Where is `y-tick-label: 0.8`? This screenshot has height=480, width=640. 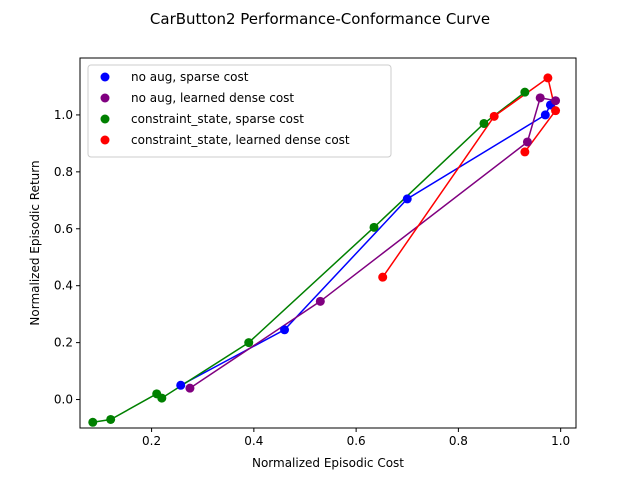
y-tick-label: 0.8 is located at coordinates (63, 172).